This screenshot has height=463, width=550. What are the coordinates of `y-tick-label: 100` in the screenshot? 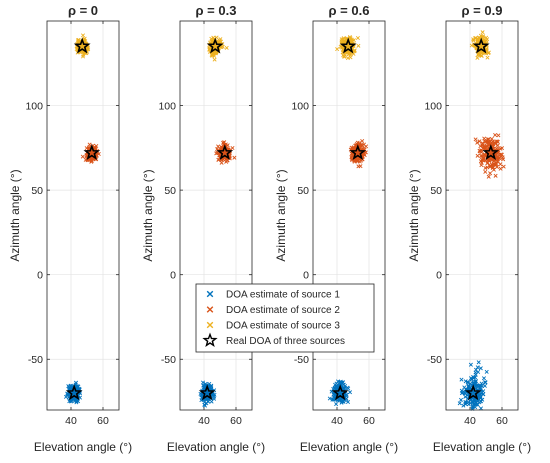 It's located at (167, 106).